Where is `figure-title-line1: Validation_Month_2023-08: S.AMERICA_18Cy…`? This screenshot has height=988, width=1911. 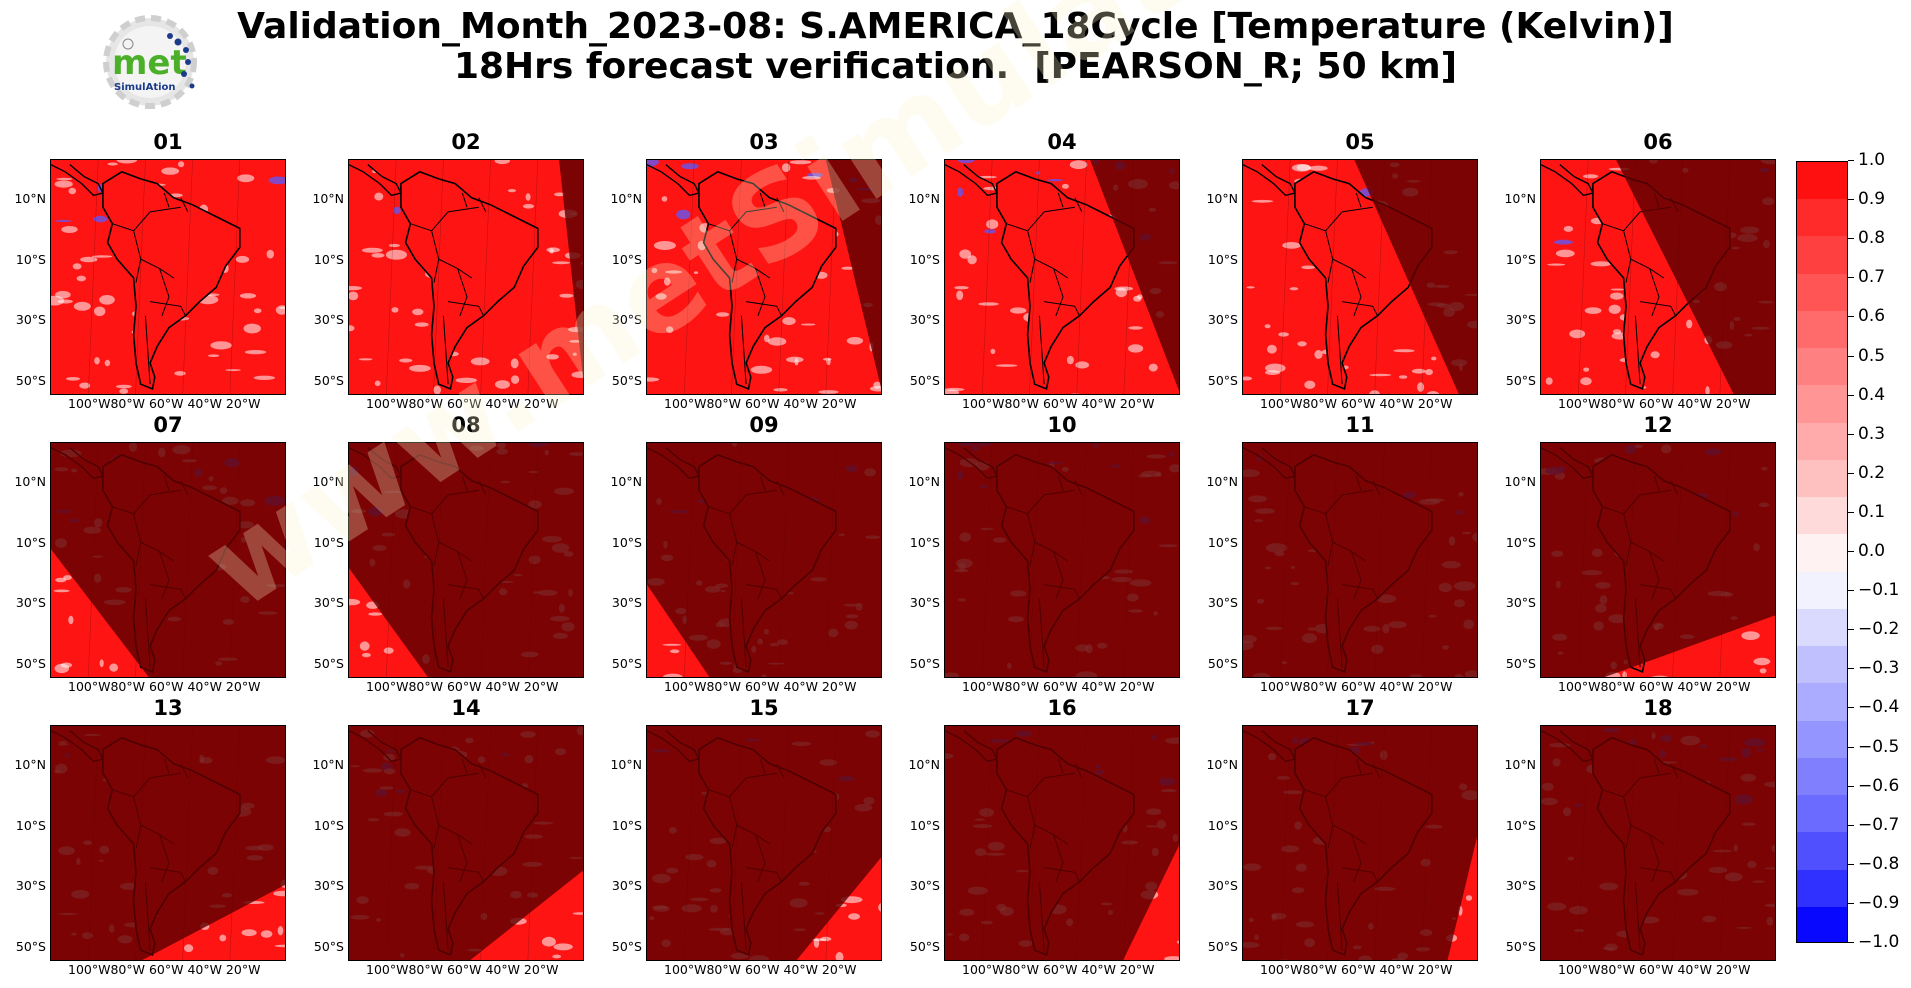
figure-title-line1: Validation_Month_2023-08: S.AMERICA_18Cy… is located at coordinates (955, 26).